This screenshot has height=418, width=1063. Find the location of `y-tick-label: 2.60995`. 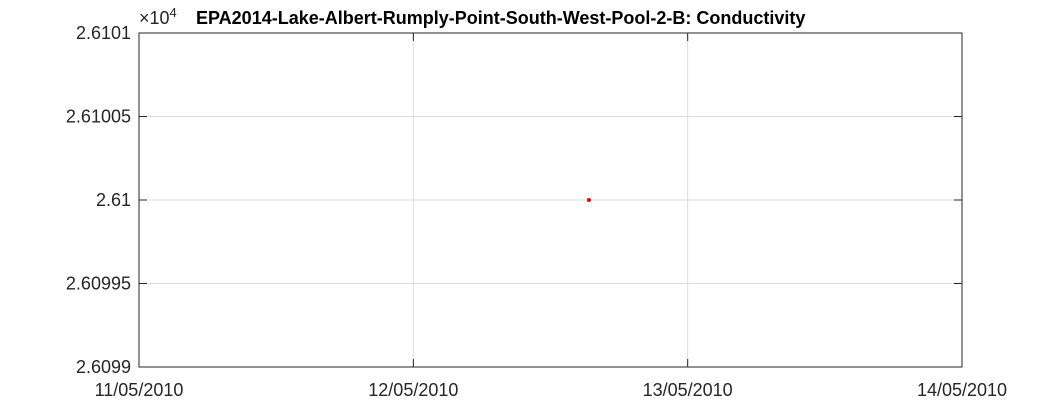

y-tick-label: 2.60995 is located at coordinates (98, 284).